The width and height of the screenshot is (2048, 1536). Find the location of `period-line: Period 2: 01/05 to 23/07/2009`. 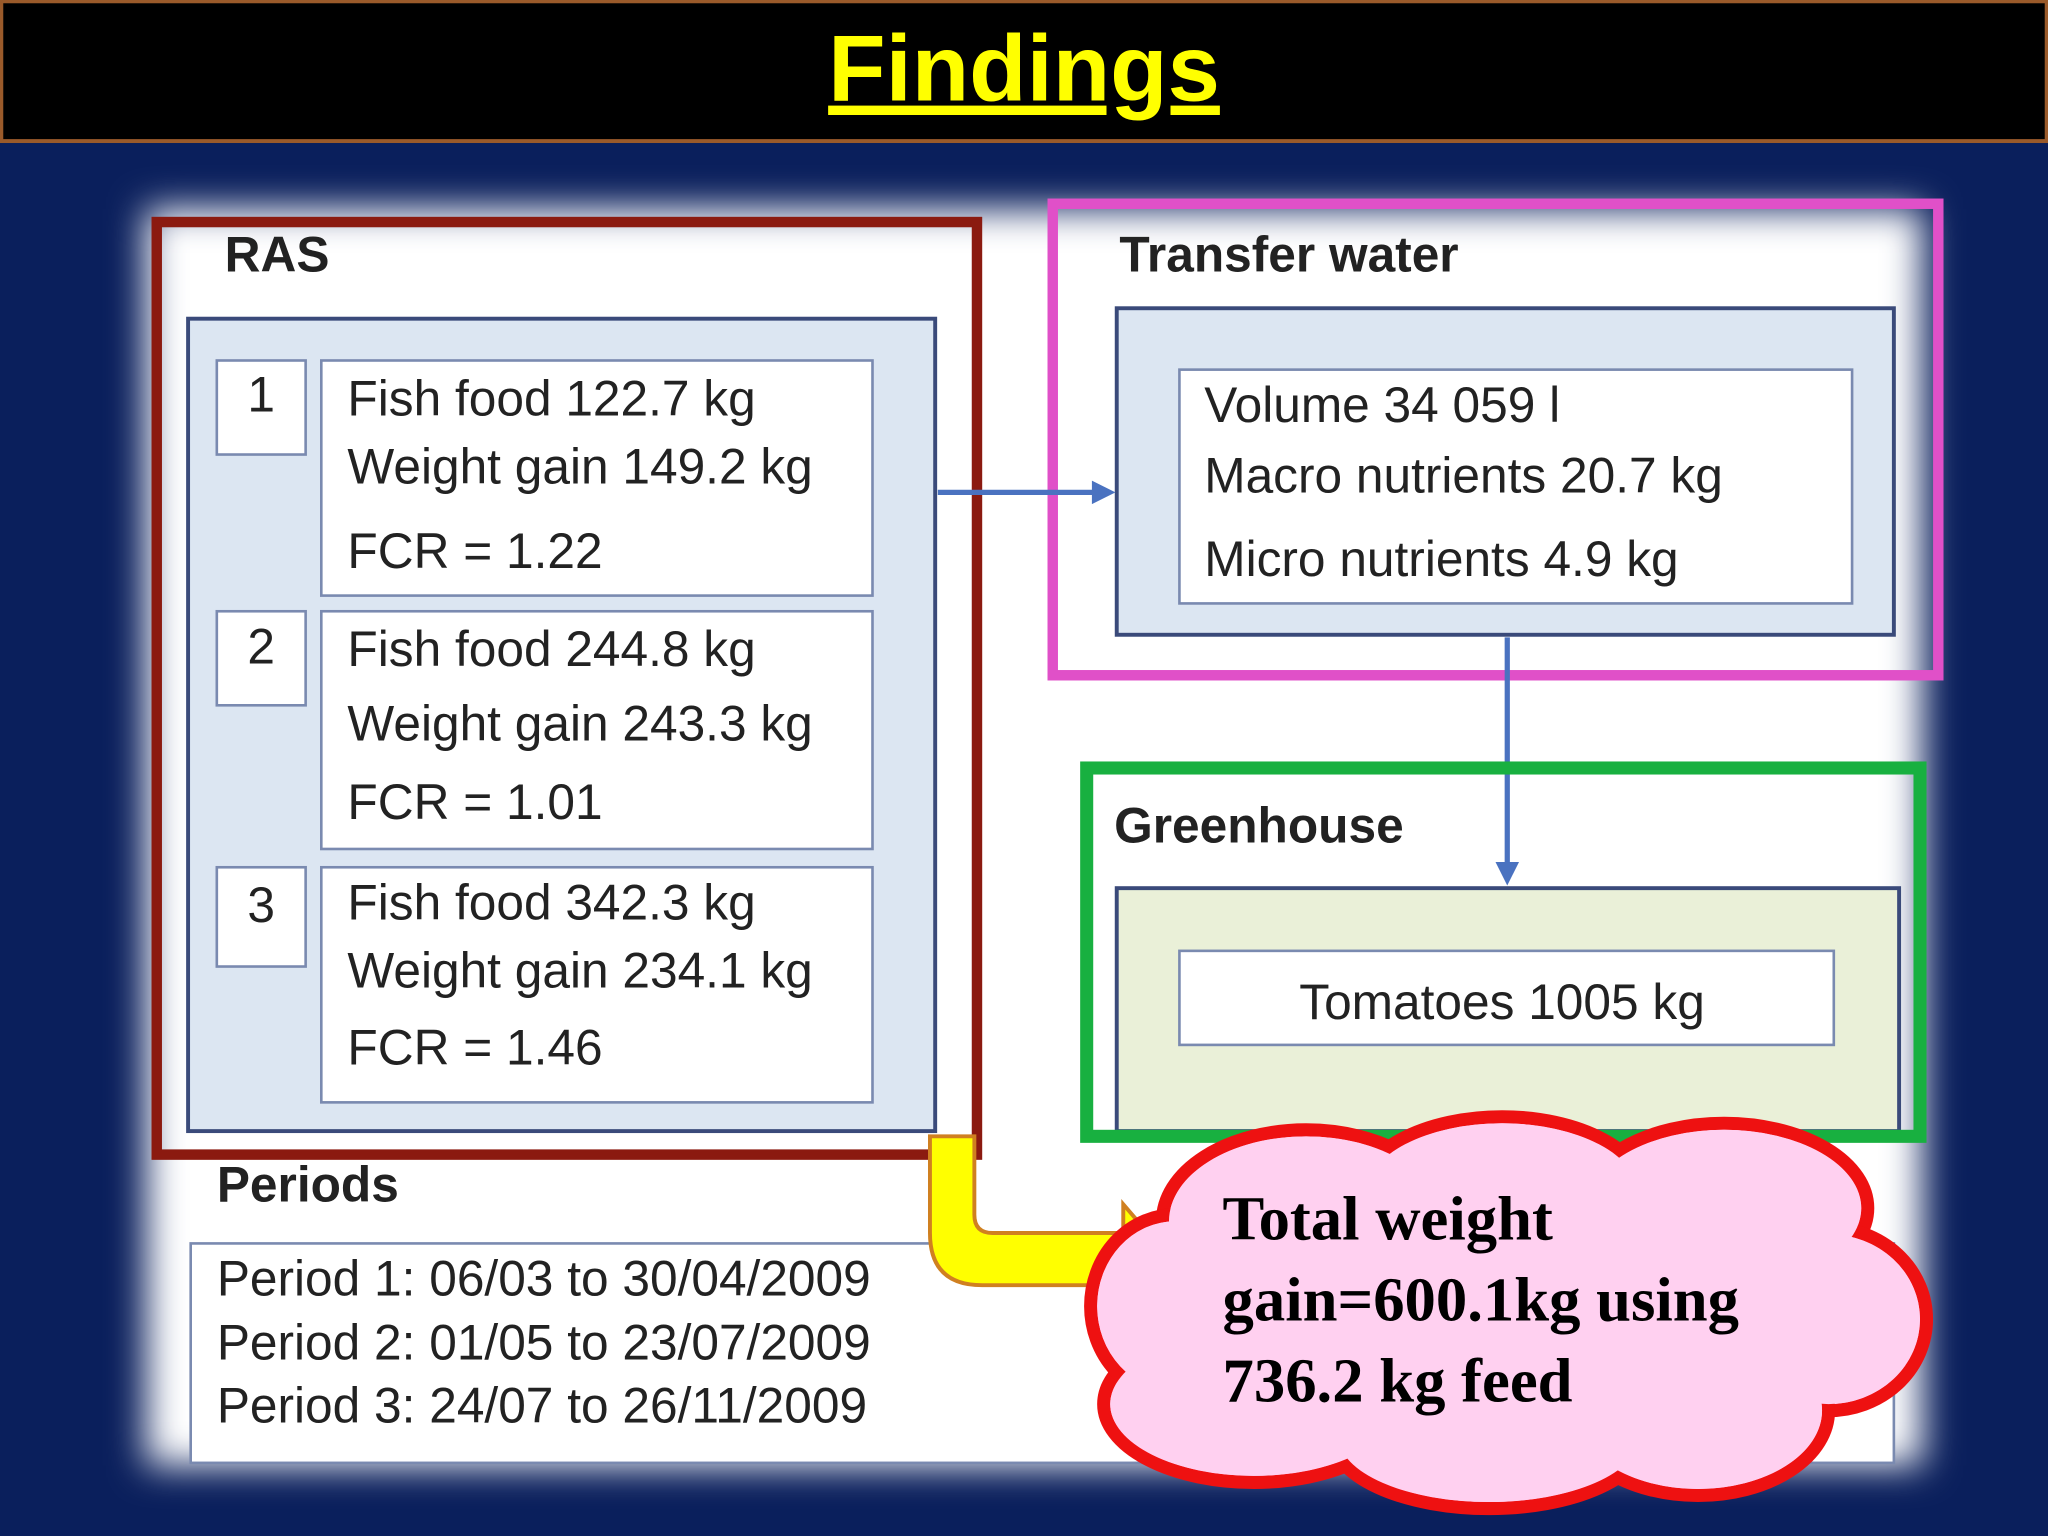

period-line: Period 2: 01/05 to 23/07/2009 is located at coordinates (544, 1343).